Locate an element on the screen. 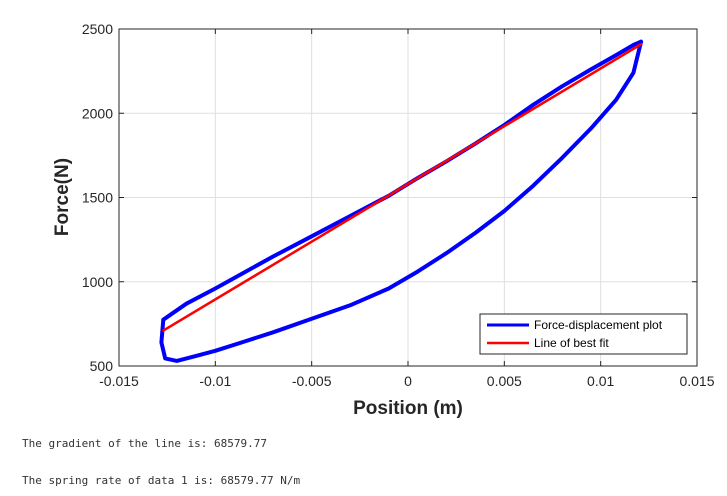  legend: Force-displacement plot Line of best fit is located at coordinates (583, 334).